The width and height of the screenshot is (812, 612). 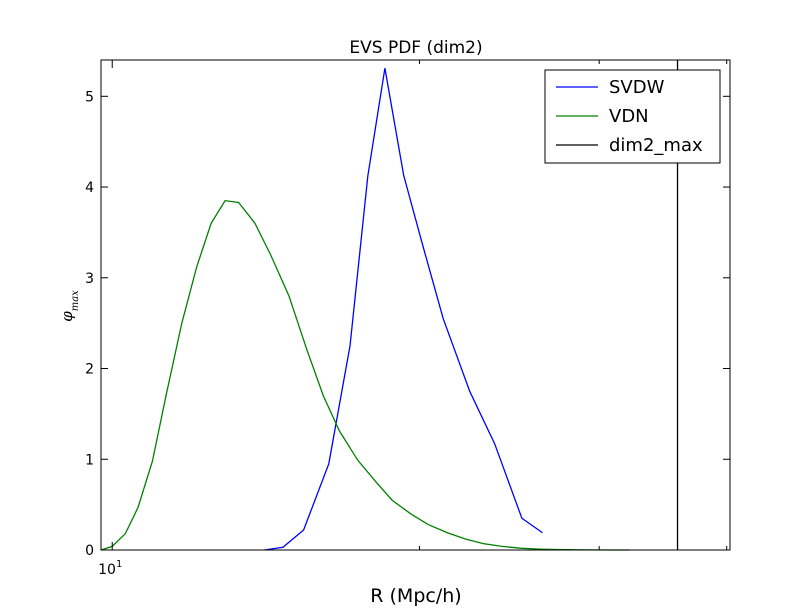 I want to click on x-tick-label: 101, so click(x=110, y=568).